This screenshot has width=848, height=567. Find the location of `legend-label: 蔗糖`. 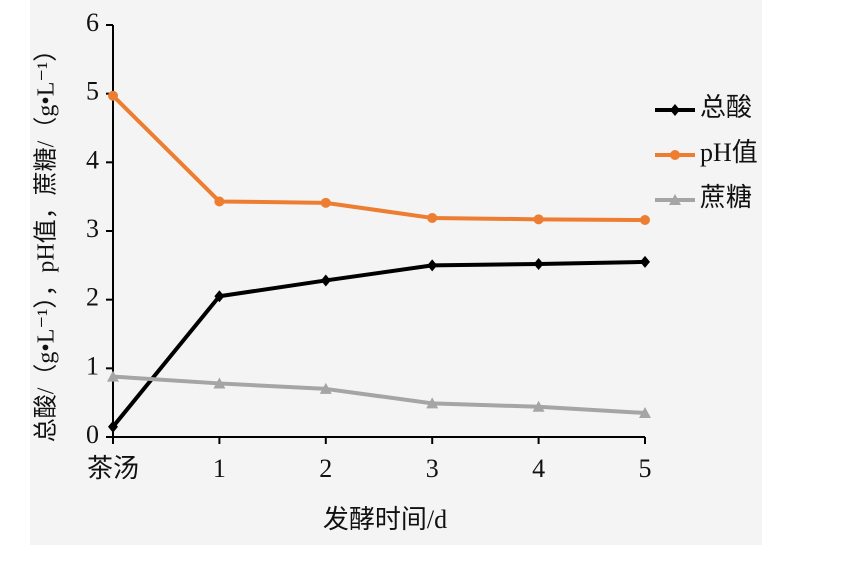

legend-label: 蔗糖 is located at coordinates (726, 197).